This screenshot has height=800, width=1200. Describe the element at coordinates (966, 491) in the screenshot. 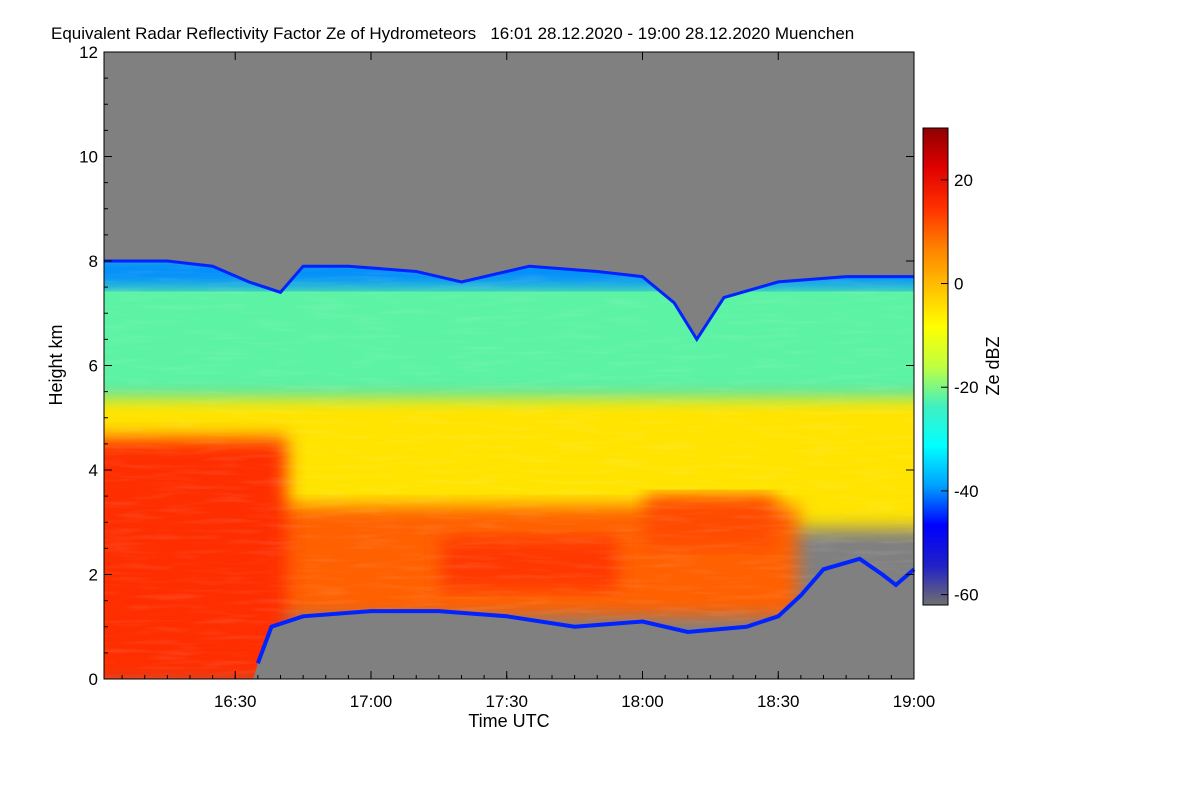

I see `colorbar-tick-label: -40` at that location.